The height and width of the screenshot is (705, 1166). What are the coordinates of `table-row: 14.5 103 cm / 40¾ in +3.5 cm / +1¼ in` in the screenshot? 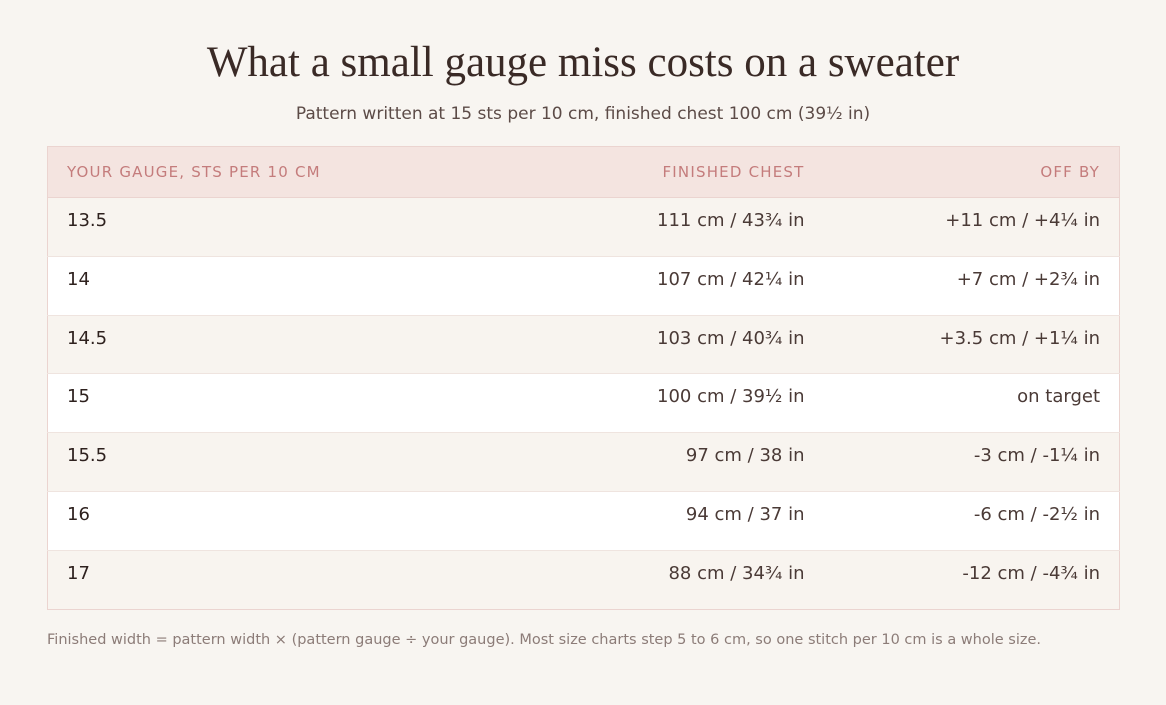 It's located at (583, 344).